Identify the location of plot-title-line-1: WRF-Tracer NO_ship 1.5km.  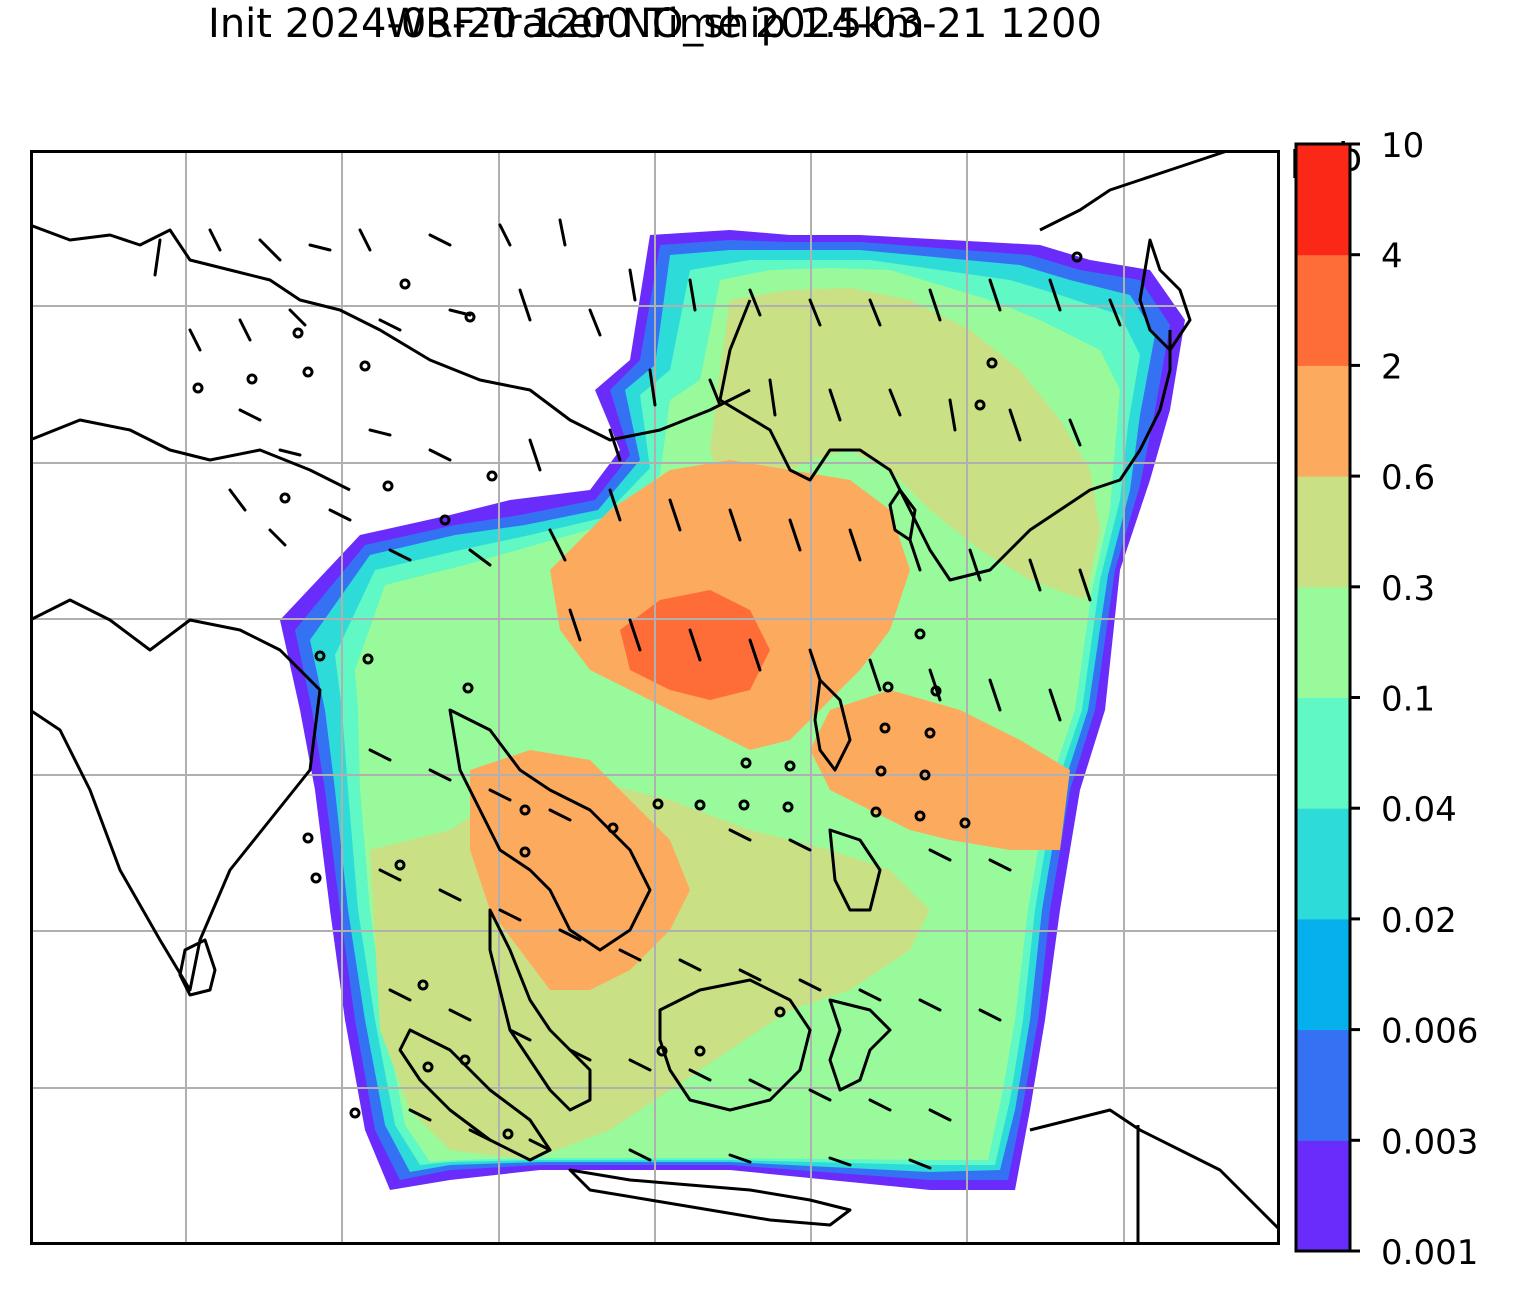
(655, 24).